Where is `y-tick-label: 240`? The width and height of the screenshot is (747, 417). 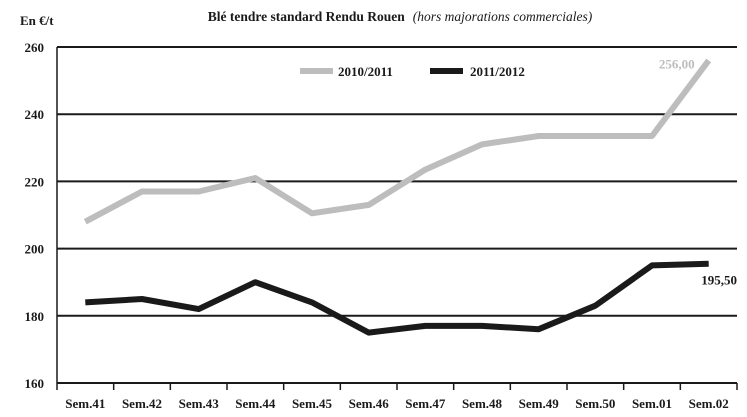
y-tick-label: 240 is located at coordinates (35, 114).